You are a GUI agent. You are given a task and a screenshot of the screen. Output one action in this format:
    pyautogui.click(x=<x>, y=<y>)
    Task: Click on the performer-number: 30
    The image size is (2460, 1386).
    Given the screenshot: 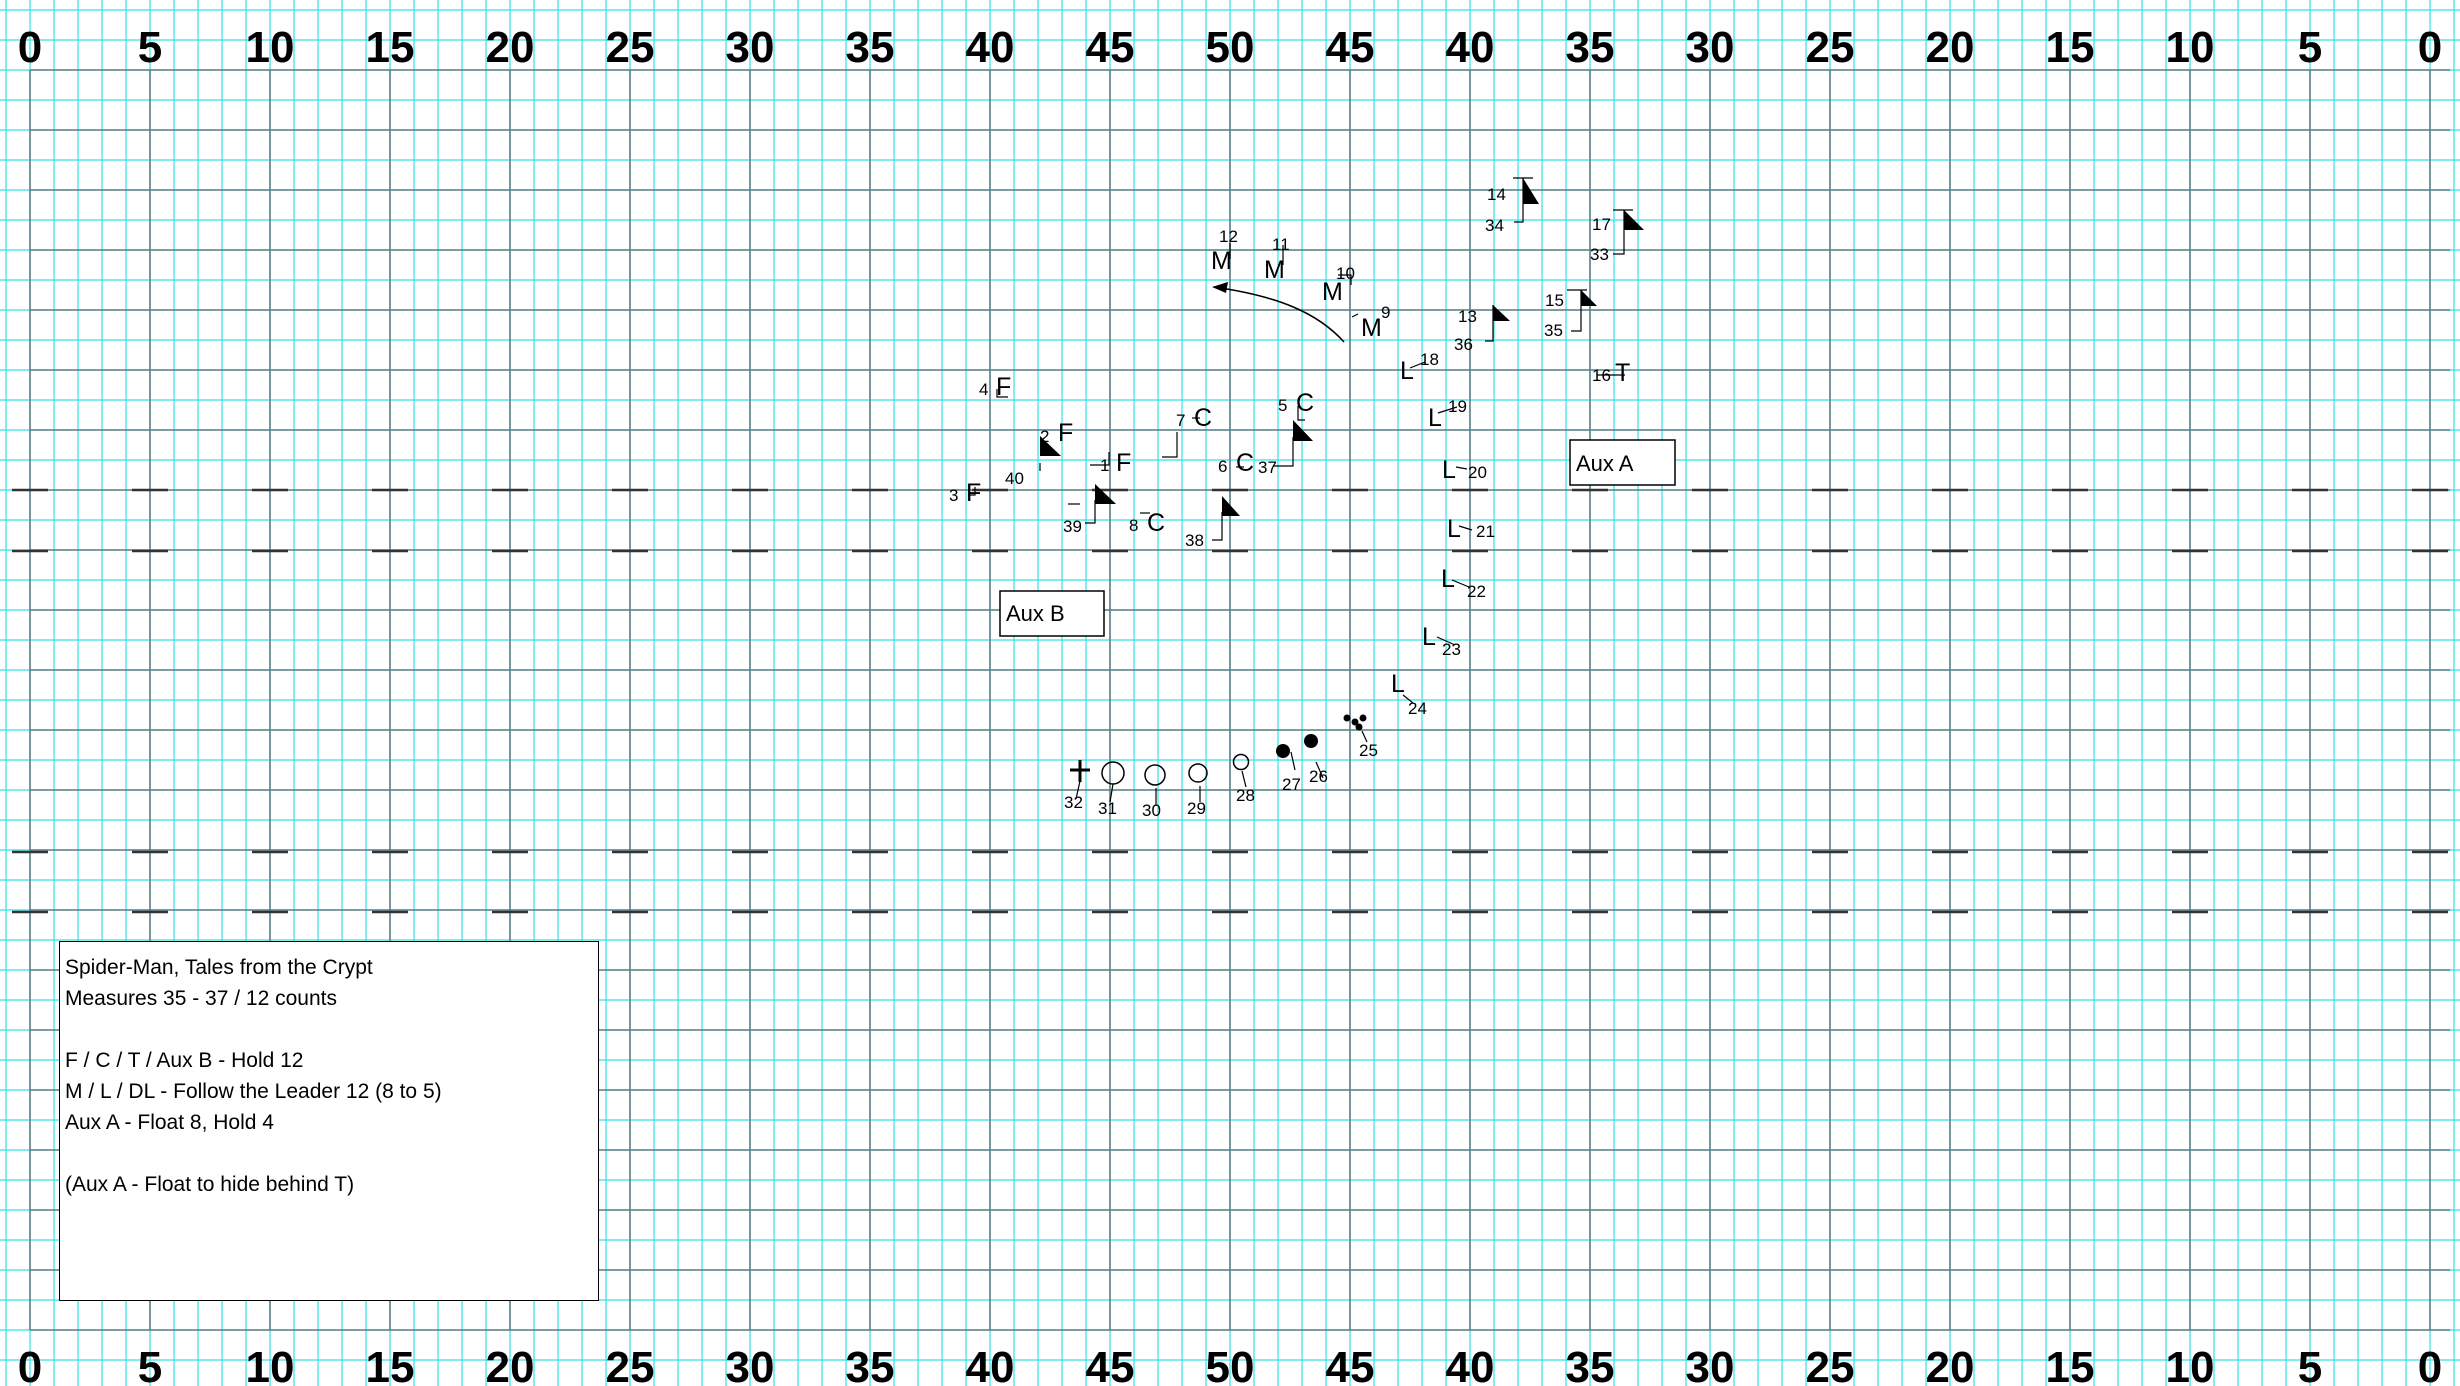 What is the action you would take?
    pyautogui.click(x=1151, y=810)
    